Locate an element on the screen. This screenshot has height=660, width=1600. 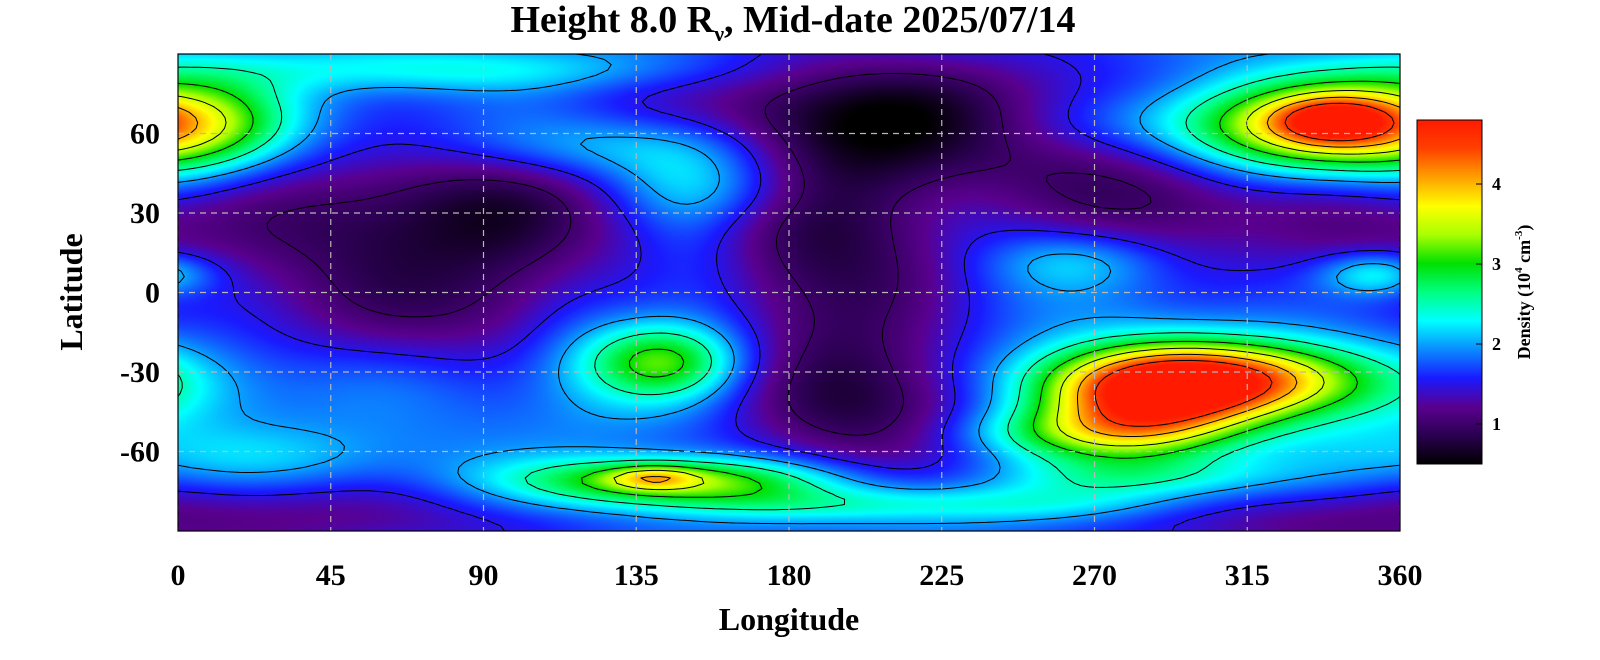
colorbar-label-pre: Density (10 is located at coordinates (1524, 316).